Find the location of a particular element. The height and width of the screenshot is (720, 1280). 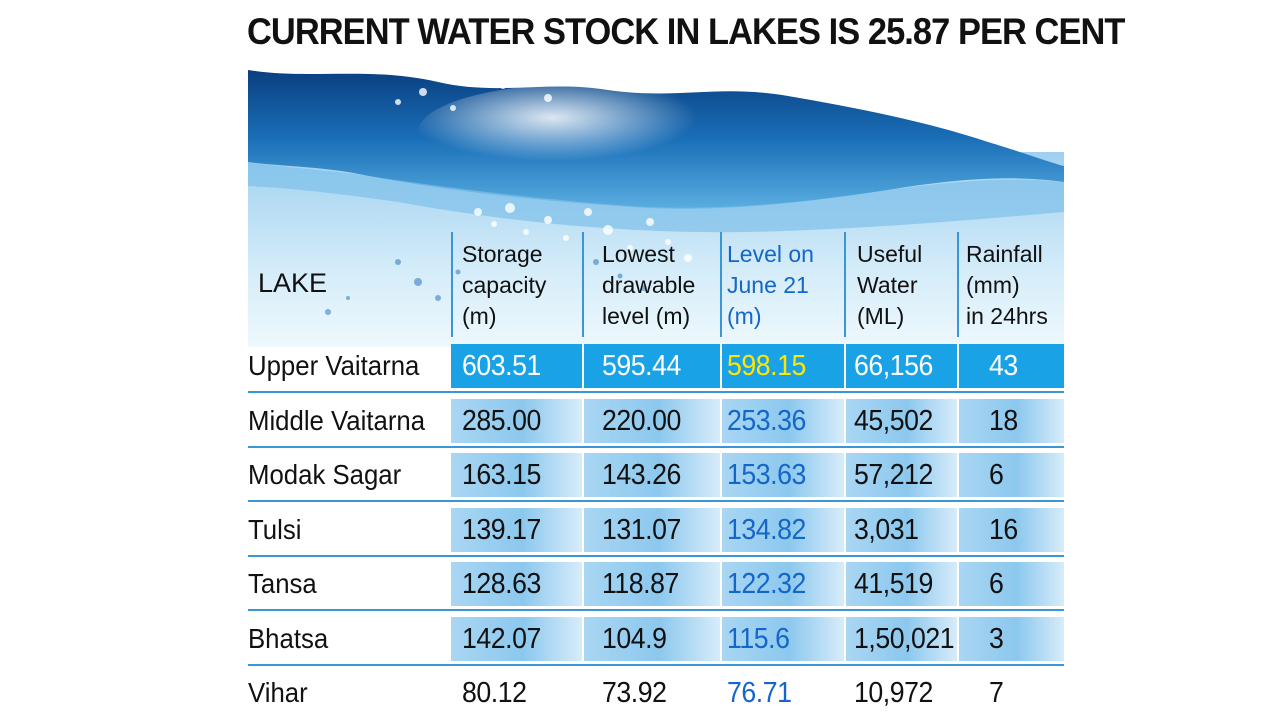

table-row: Bhatsa 142.07 104.9 115.6 1,50,021 3 is located at coordinates (656, 639).